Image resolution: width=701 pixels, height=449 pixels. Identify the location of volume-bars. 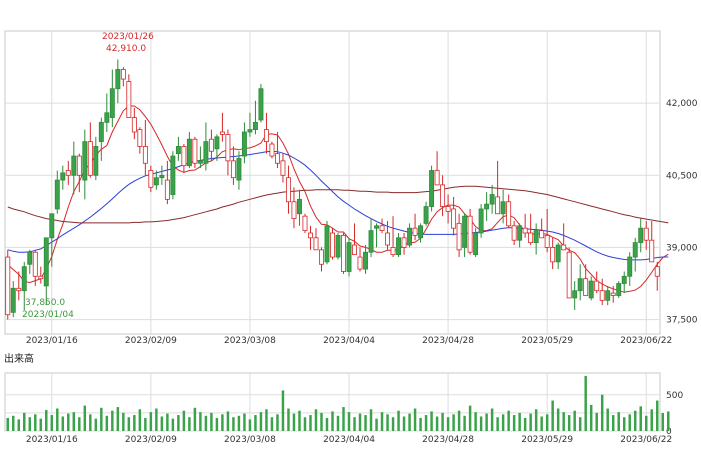
(338, 403).